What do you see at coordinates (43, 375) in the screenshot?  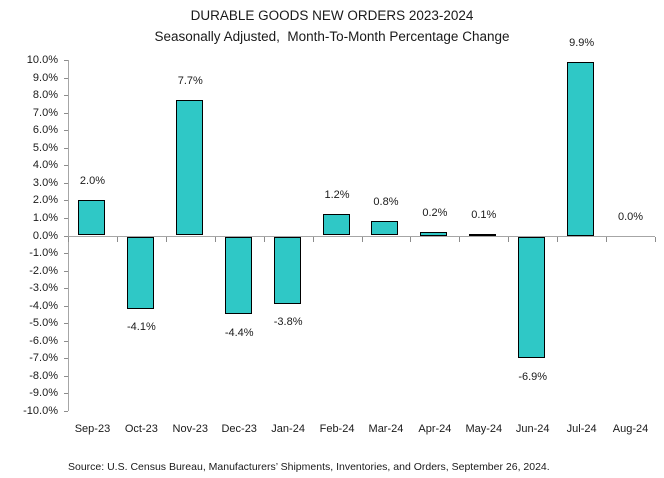 I see `y-tick-label: -8.0%` at bounding box center [43, 375].